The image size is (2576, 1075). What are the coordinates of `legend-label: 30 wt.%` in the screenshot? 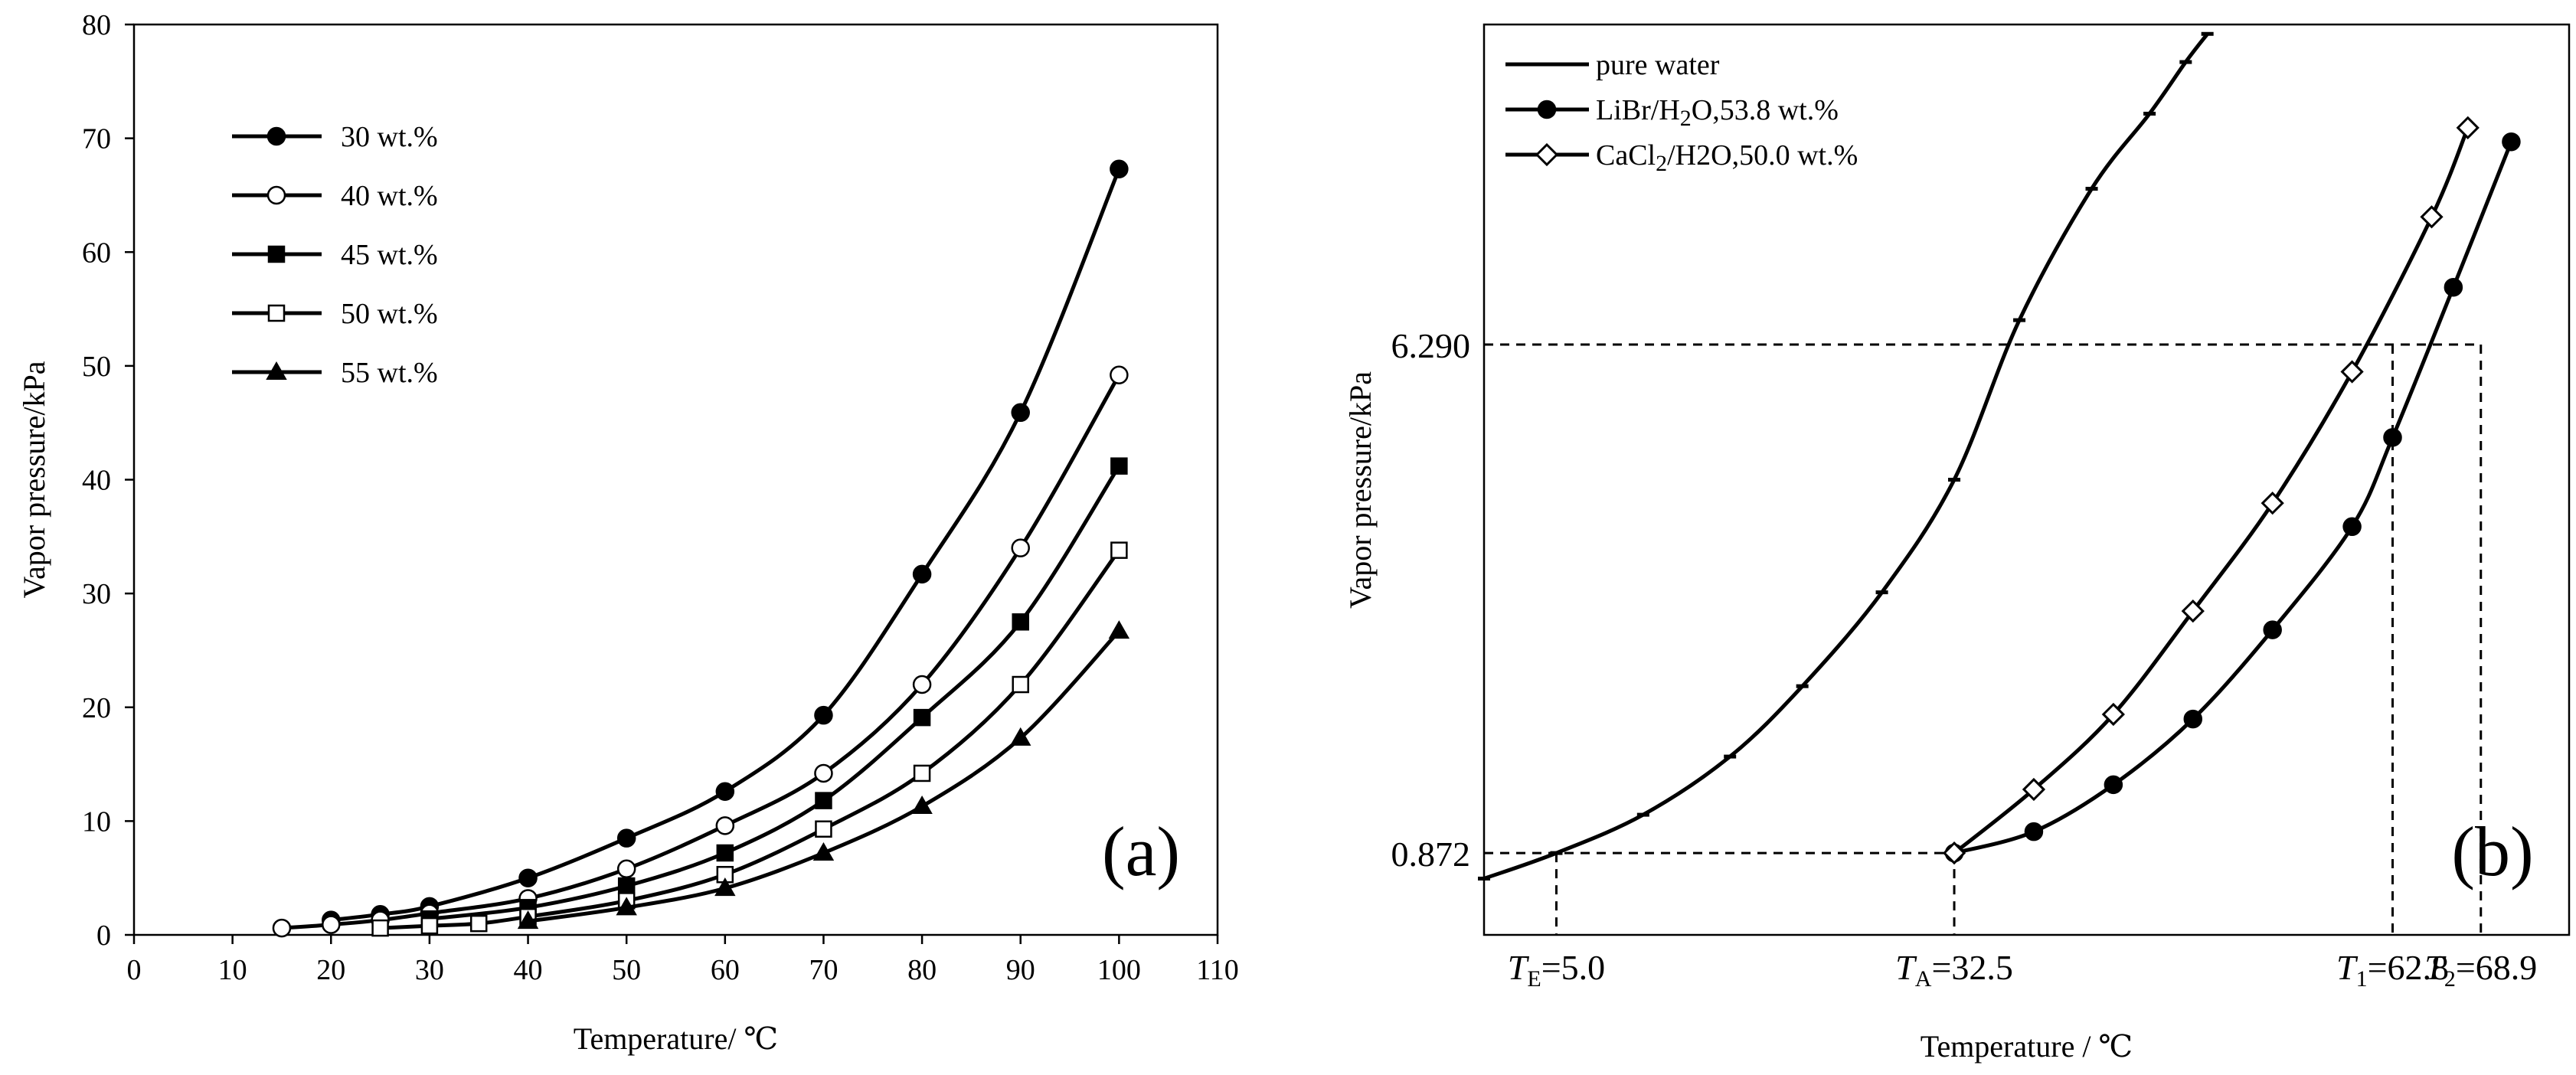 It's located at (389, 137).